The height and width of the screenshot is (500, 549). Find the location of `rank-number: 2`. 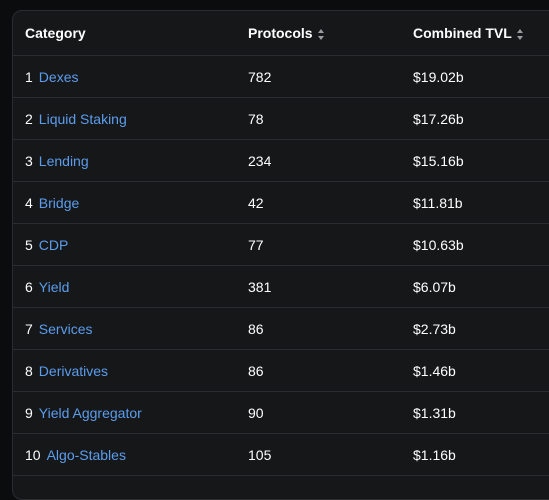

rank-number: 2 is located at coordinates (29, 118).